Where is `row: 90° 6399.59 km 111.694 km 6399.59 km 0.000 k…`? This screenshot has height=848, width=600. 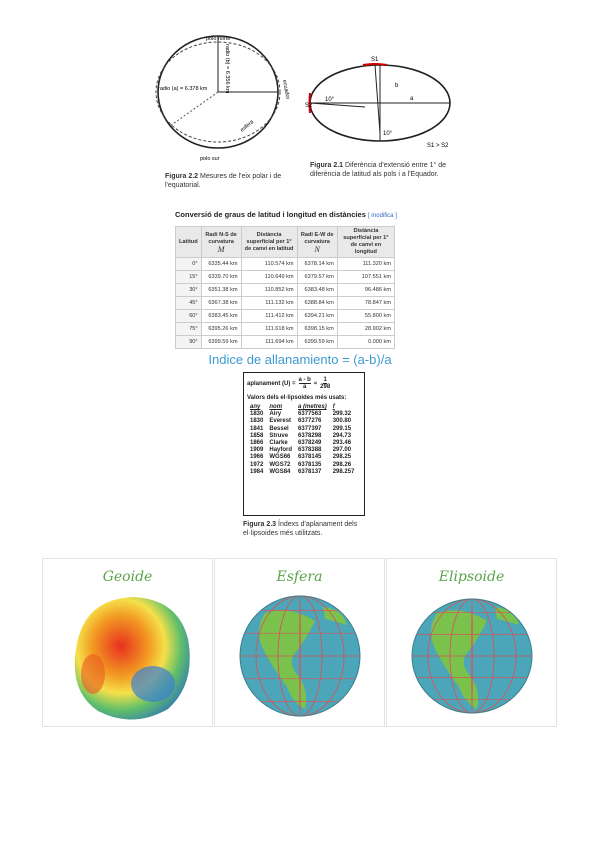 row: 90° 6399.59 km 111.694 km 6399.59 km 0.000 k… is located at coordinates (285, 342).